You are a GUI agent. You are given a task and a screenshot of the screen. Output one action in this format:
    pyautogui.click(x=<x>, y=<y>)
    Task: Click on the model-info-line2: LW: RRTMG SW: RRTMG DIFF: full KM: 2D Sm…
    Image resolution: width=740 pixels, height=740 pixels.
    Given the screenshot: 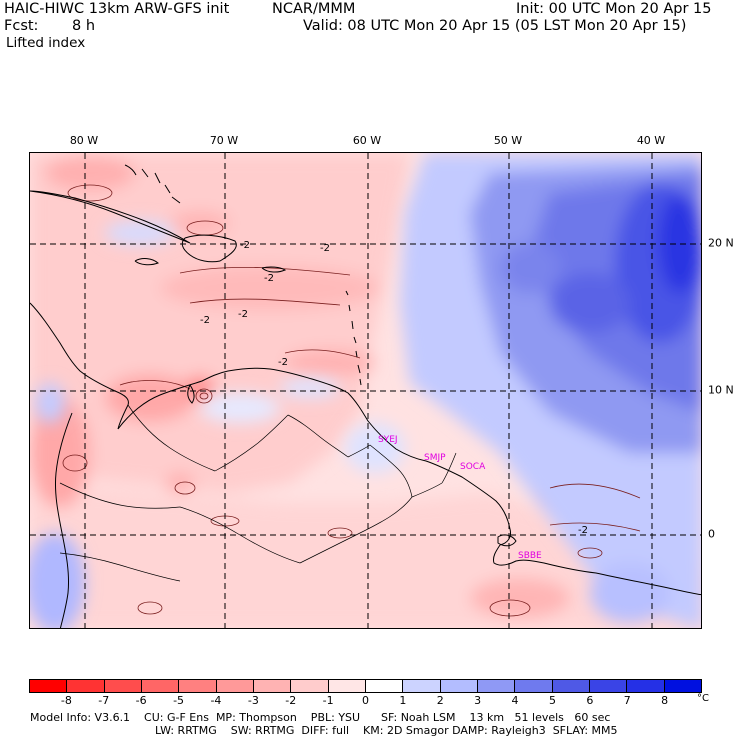 What is the action you would take?
    pyautogui.click(x=386, y=730)
    